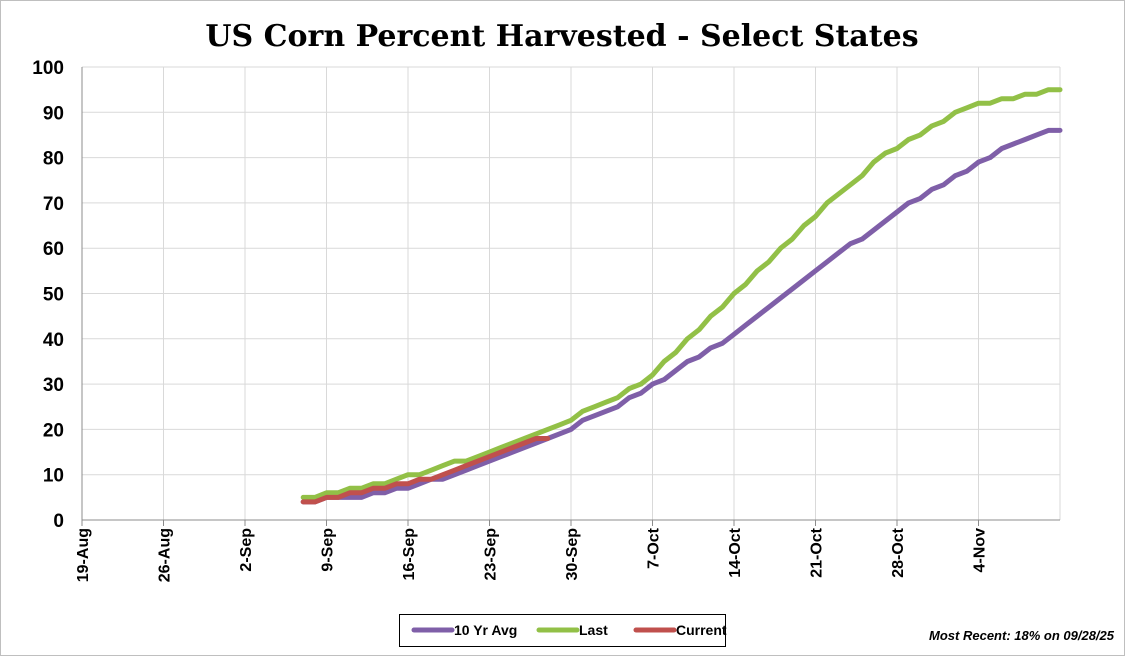 The image size is (1125, 656). I want to click on y-tick-label: 100, so click(48, 68).